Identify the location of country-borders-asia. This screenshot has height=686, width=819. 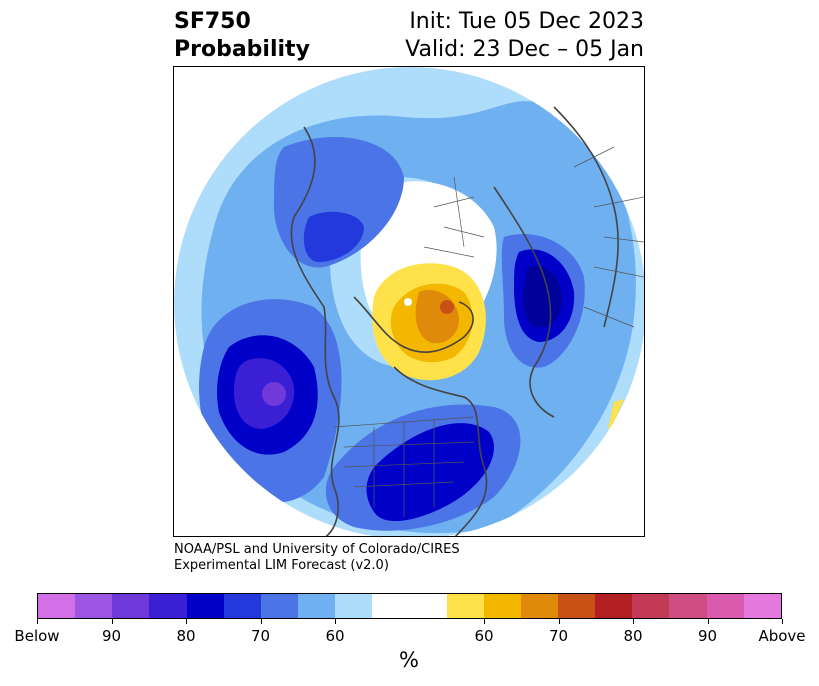
(608, 237).